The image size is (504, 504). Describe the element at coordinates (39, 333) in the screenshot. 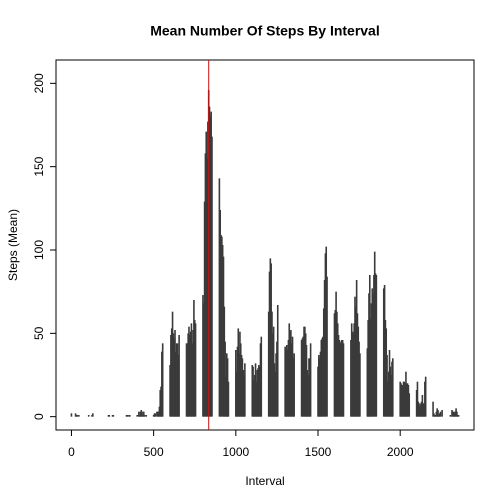

I see `y-tick-label: 50` at that location.